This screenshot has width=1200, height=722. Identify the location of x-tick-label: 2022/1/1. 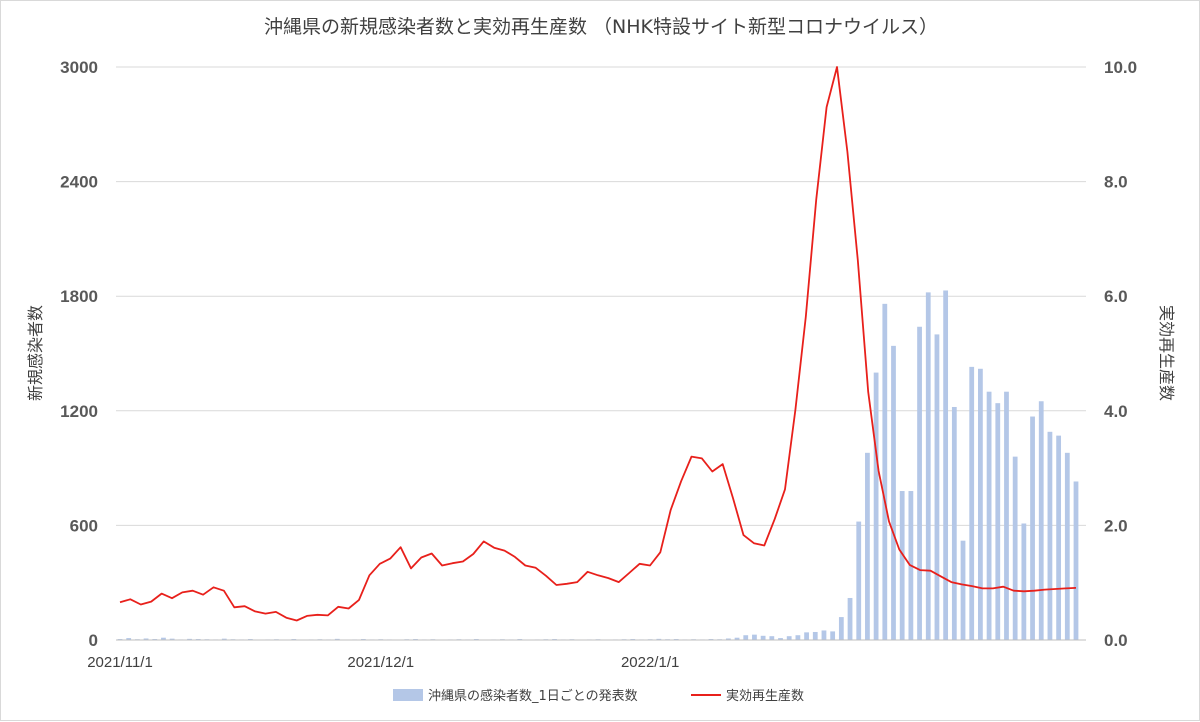
(650, 662).